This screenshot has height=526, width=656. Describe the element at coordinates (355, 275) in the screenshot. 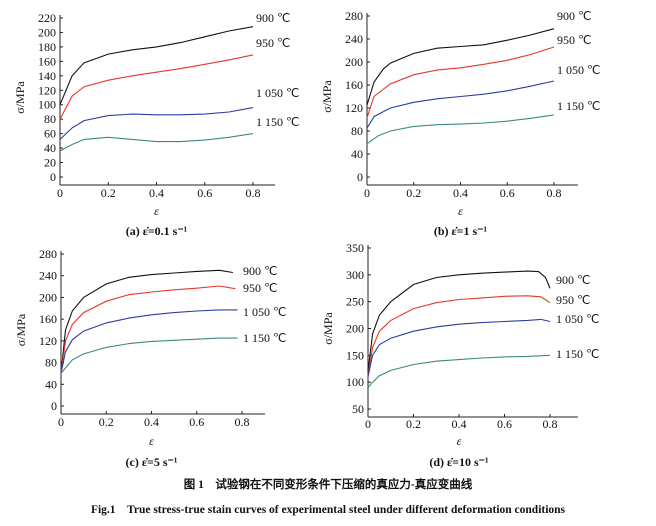

I see `y-tick-label: 300` at that location.